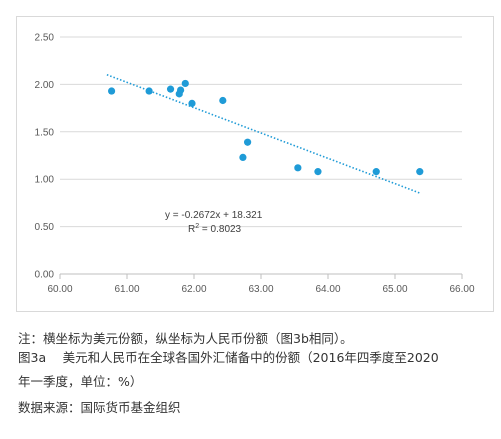 The height and width of the screenshot is (439, 501). I want to click on r-squared-label: R2 = 0.8023, so click(215, 229).